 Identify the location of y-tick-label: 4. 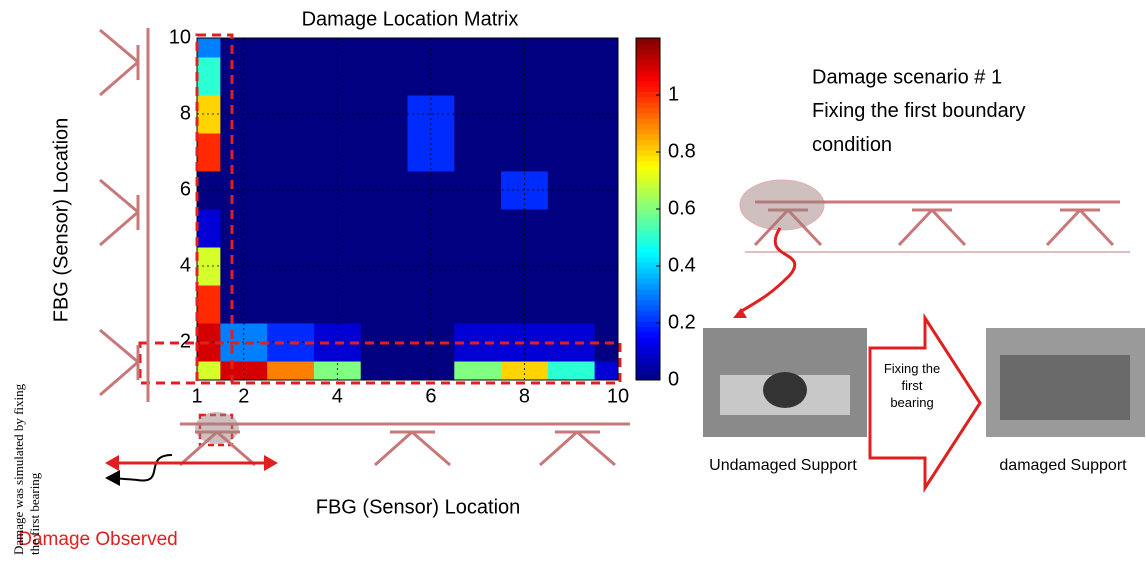
(185, 265).